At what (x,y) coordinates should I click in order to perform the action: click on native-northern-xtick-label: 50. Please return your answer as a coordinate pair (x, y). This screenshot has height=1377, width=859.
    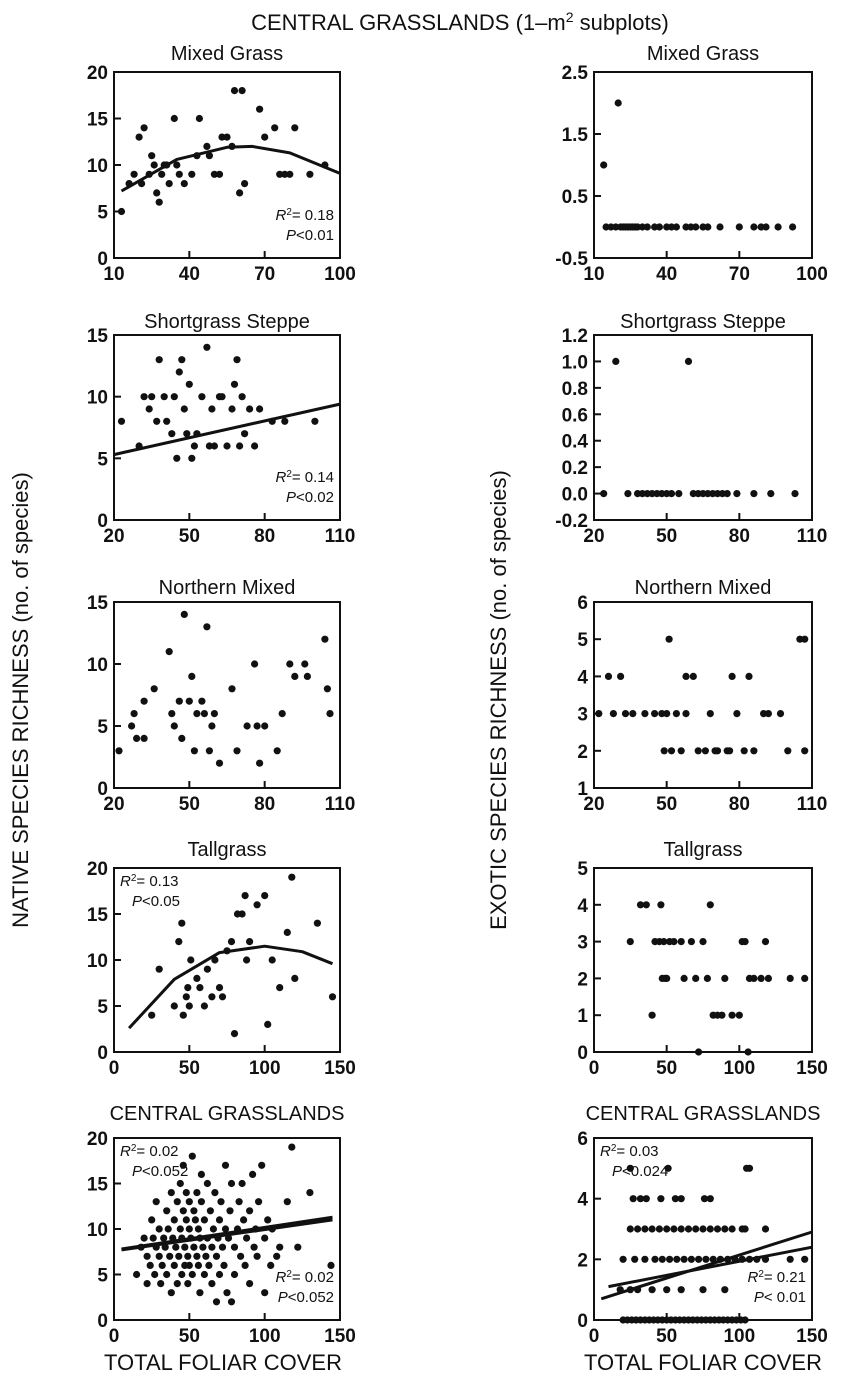
    Looking at the image, I should click on (189, 804).